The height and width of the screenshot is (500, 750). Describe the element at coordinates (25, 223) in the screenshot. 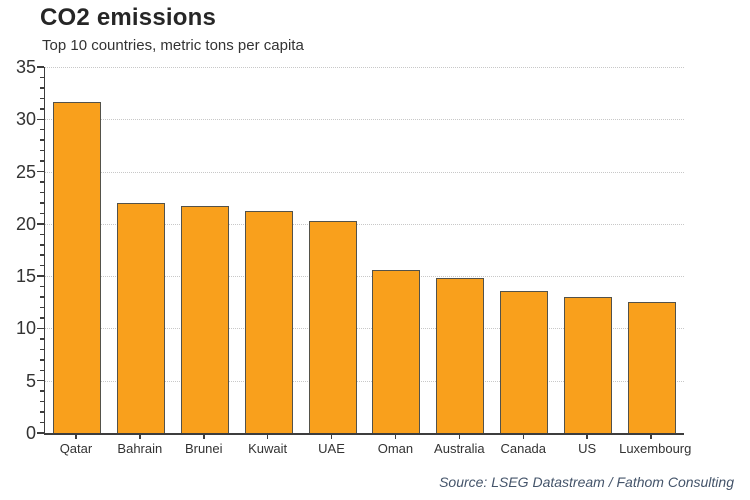

I see `y-tick-label-20: 20` at that location.